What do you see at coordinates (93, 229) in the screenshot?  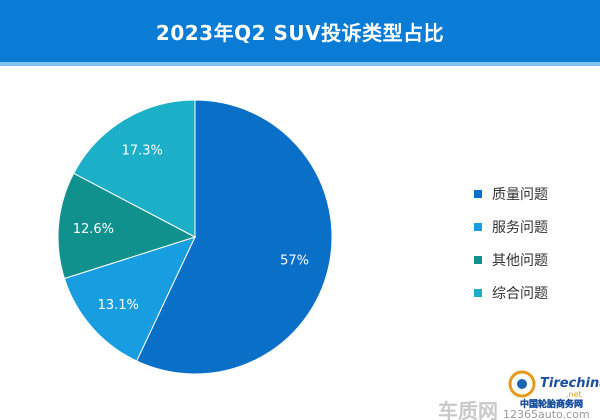 I see `pie-label-other: 12.6%` at bounding box center [93, 229].